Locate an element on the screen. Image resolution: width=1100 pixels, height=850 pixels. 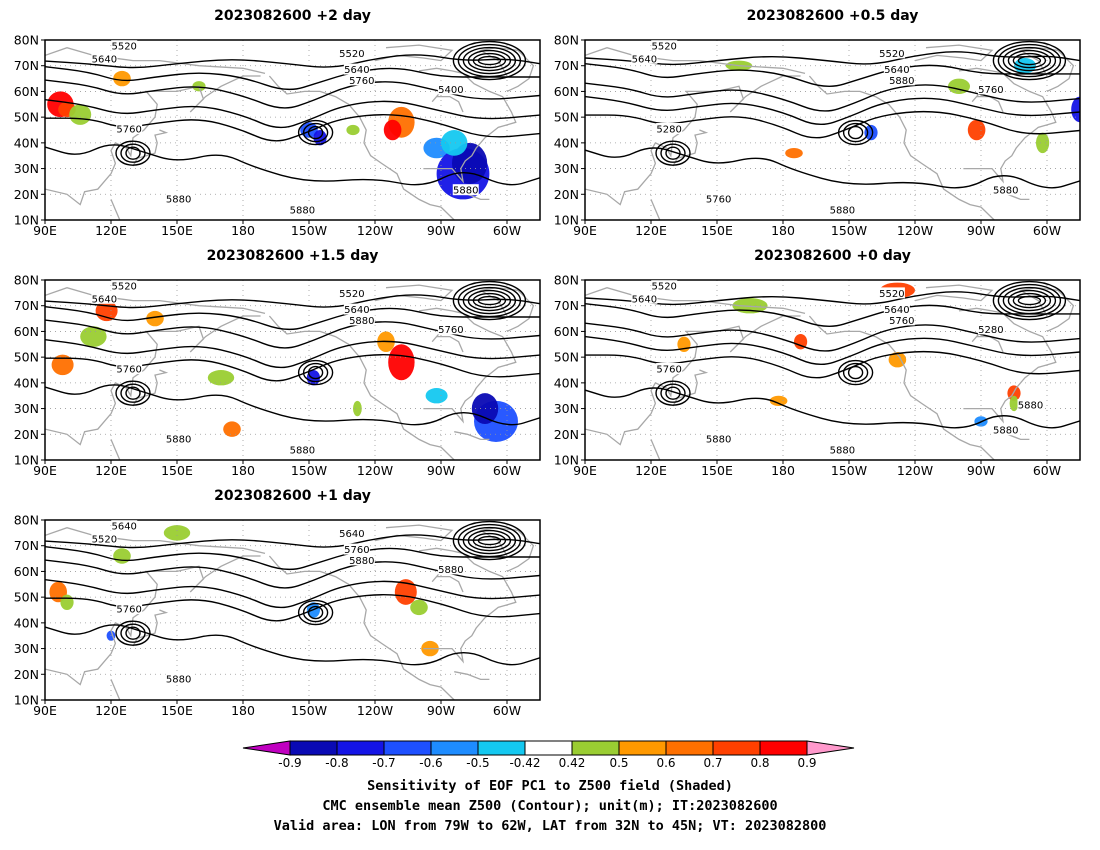
lat-tick-label: 30N is located at coordinates (26, 648).